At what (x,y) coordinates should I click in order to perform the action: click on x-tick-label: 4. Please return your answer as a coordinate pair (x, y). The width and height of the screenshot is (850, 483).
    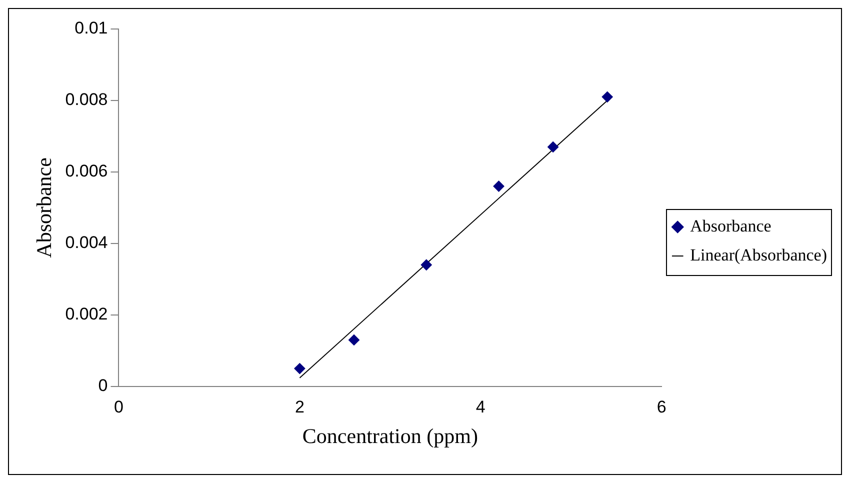
    Looking at the image, I should click on (481, 406).